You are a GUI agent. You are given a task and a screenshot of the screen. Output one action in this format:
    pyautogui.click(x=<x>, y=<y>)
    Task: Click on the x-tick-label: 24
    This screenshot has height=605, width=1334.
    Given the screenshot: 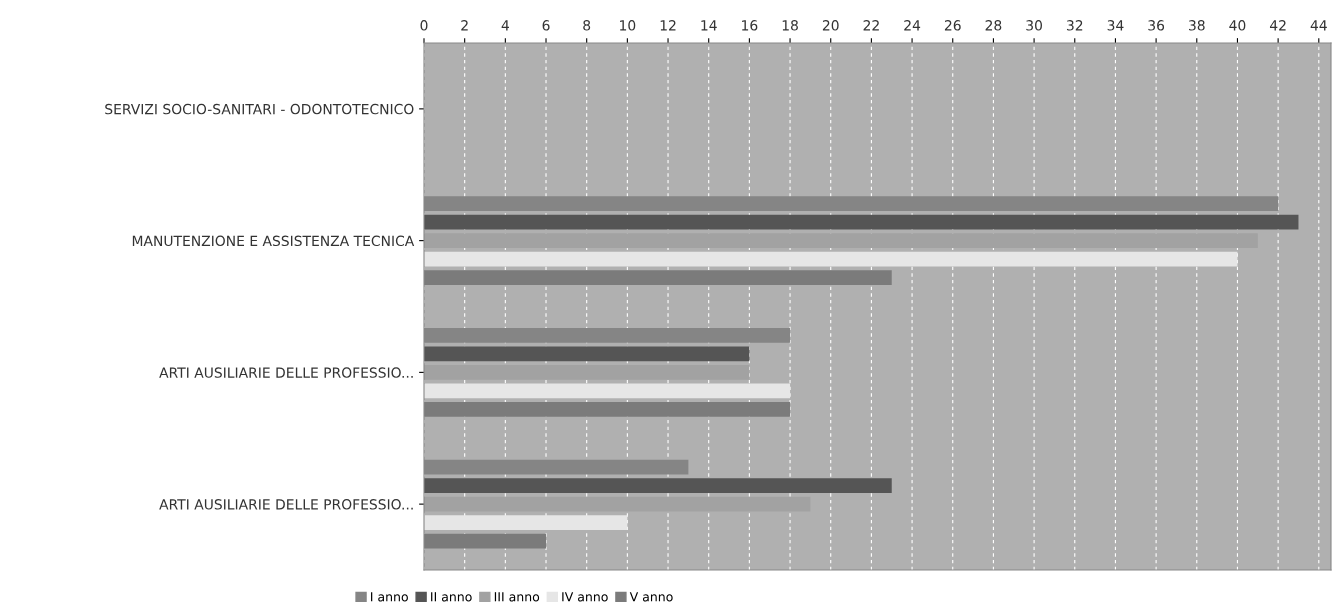 What is the action you would take?
    pyautogui.click(x=912, y=25)
    